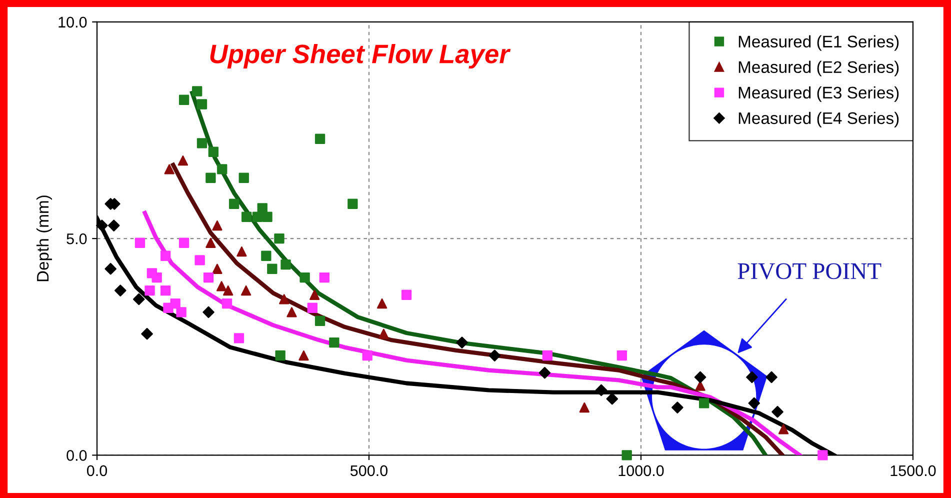 This screenshot has height=498, width=951. What do you see at coordinates (810, 271) in the screenshot?
I see `annotation: PIVOT POINT` at bounding box center [810, 271].